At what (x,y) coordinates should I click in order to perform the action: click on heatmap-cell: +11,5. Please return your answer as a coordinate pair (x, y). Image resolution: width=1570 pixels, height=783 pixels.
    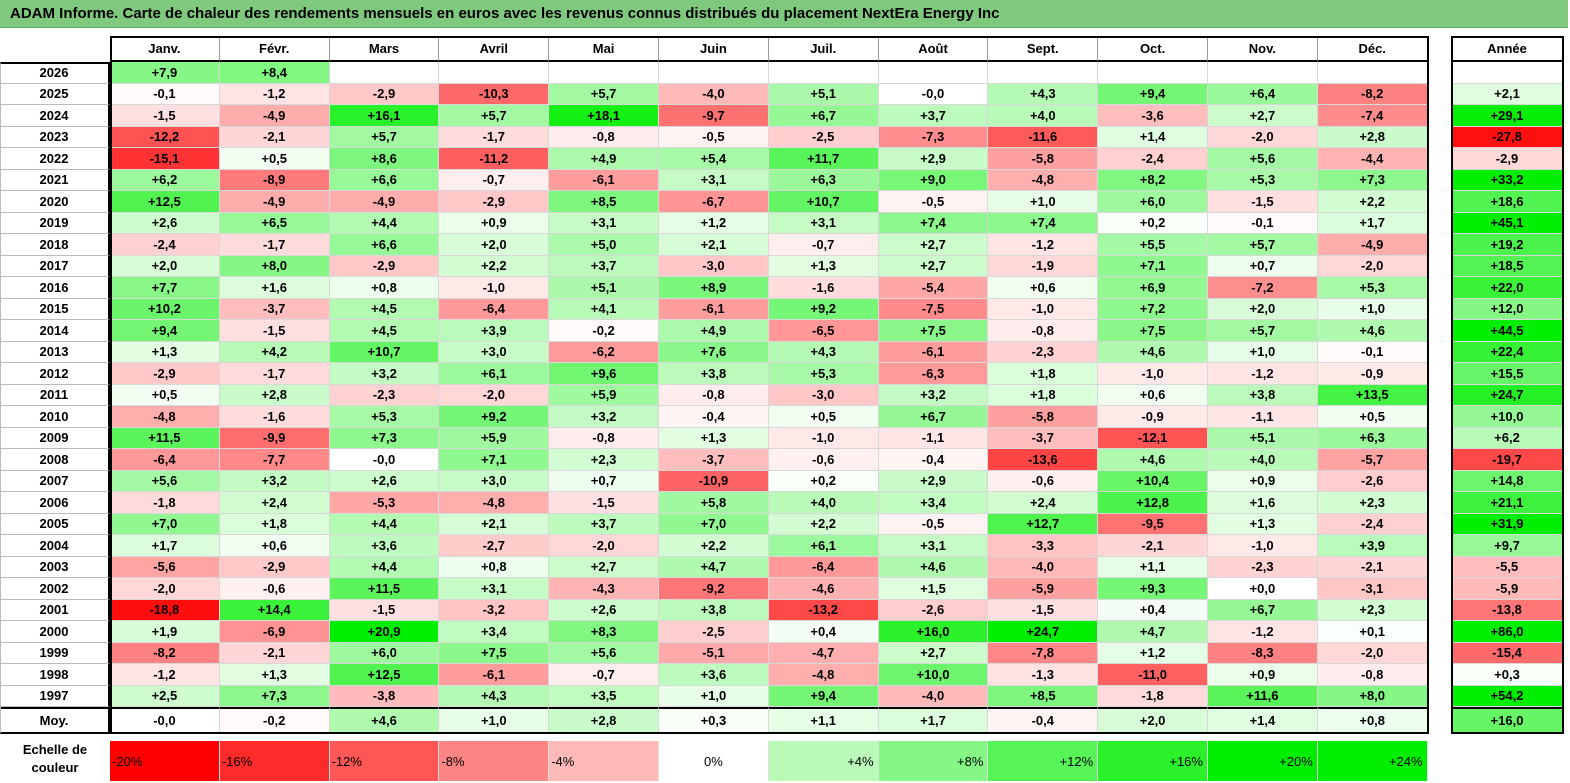
    Looking at the image, I should click on (384, 589).